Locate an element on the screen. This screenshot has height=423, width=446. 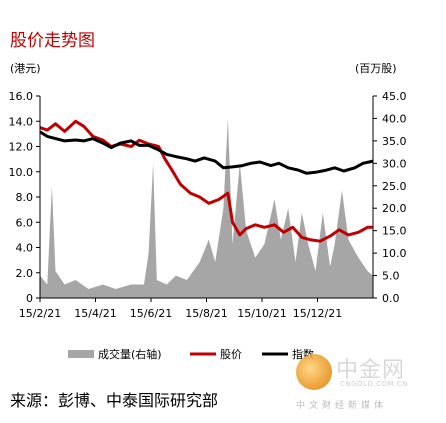
watermark-name: 中金网 is located at coordinates (371, 370).